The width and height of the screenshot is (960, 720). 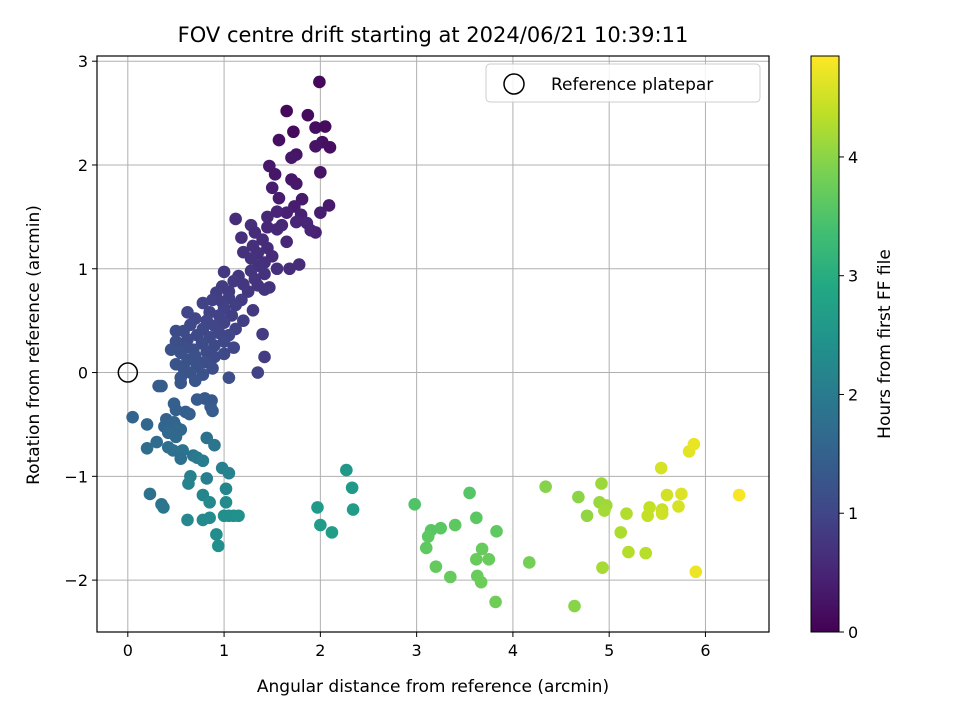 What do you see at coordinates (433, 687) in the screenshot?
I see `x-axis-label: Angular distance from reference (arcmin)` at bounding box center [433, 687].